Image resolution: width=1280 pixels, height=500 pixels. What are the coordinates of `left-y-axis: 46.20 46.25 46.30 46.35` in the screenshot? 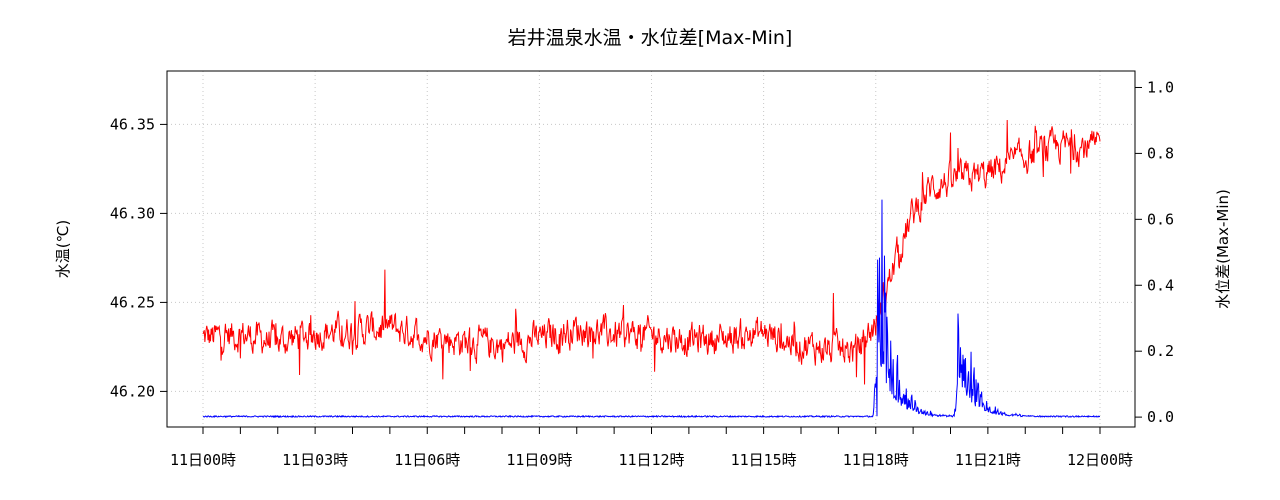 It's located at (138, 257).